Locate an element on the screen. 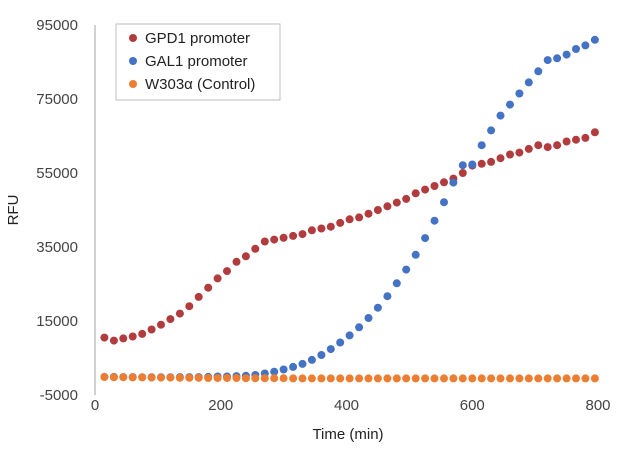 This screenshot has height=450, width=635. x-tick-label: 200 is located at coordinates (220, 405).